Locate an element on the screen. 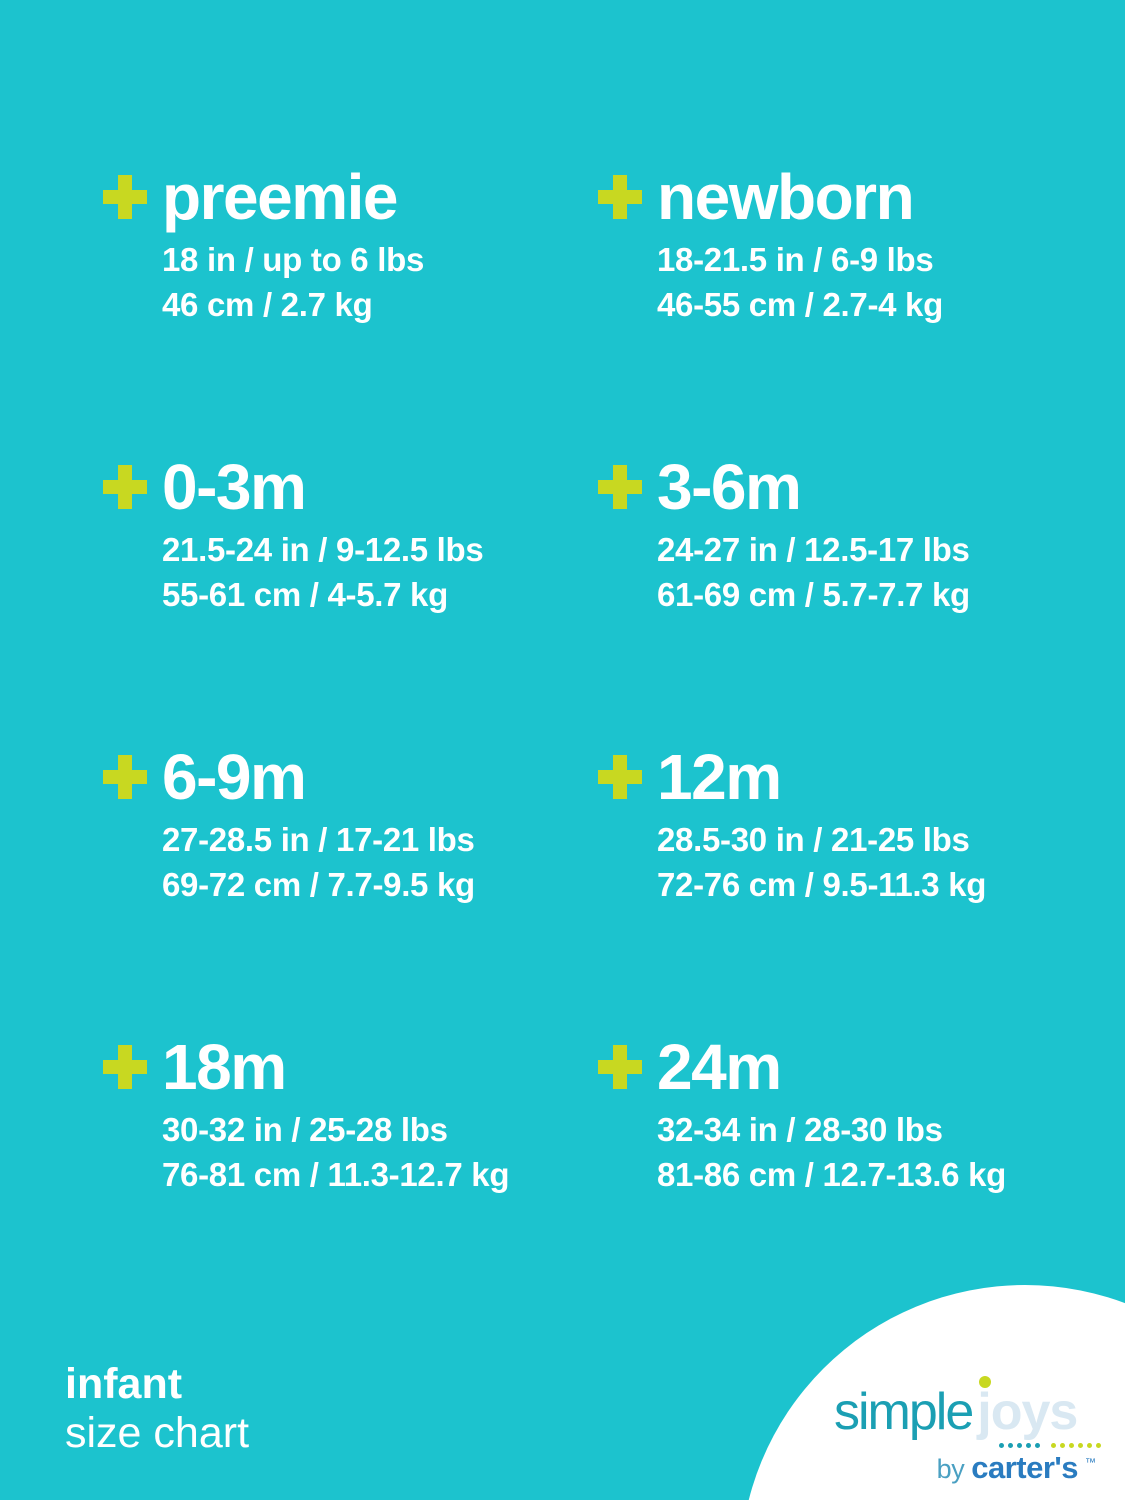 Image resolution: width=1125 pixels, height=1500 pixels. size-metric: 76-81 cm / 11.3-12.7 kg is located at coordinates (336, 1174).